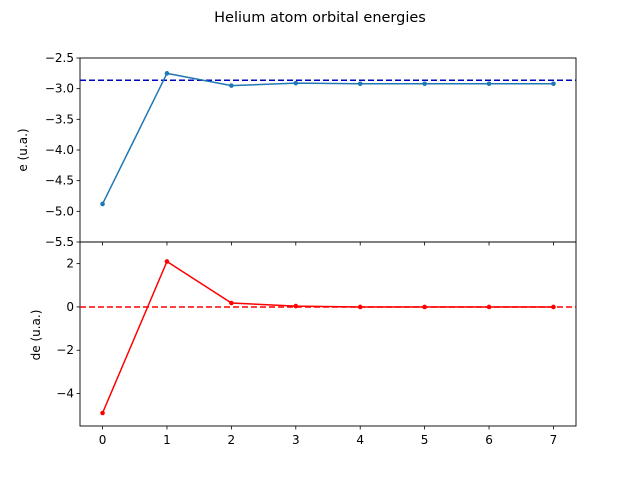  Describe the element at coordinates (59, 58) in the screenshot. I see `top-y-tick-label: −2.5` at that location.